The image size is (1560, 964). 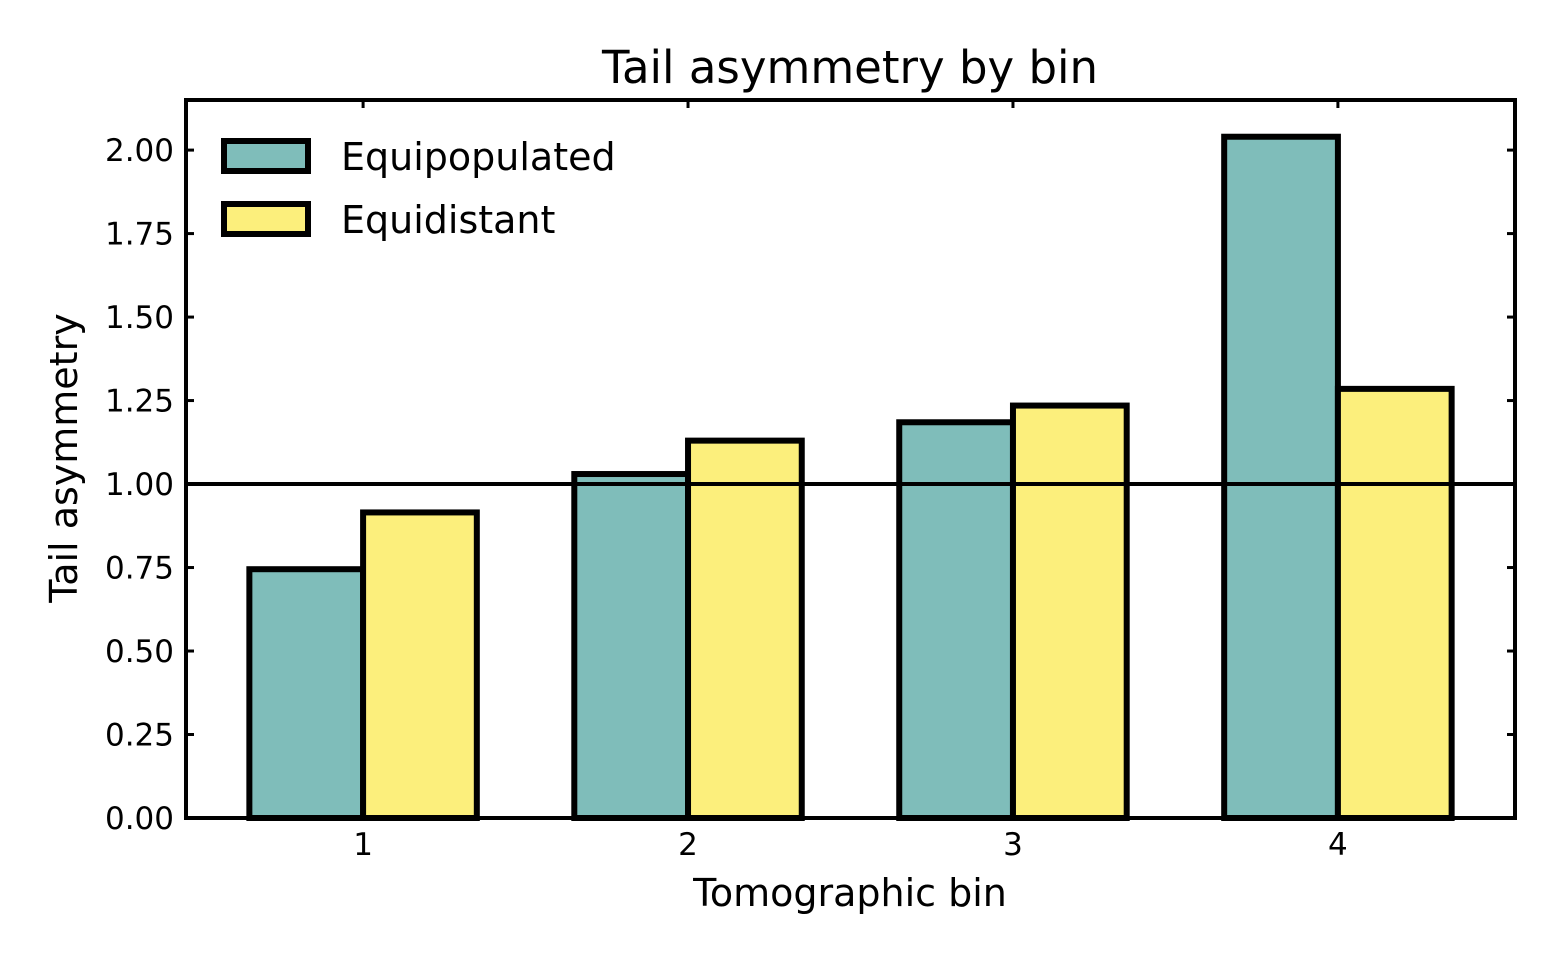 I want to click on x-tick-labels: 1 2 3 4, so click(x=850, y=845).